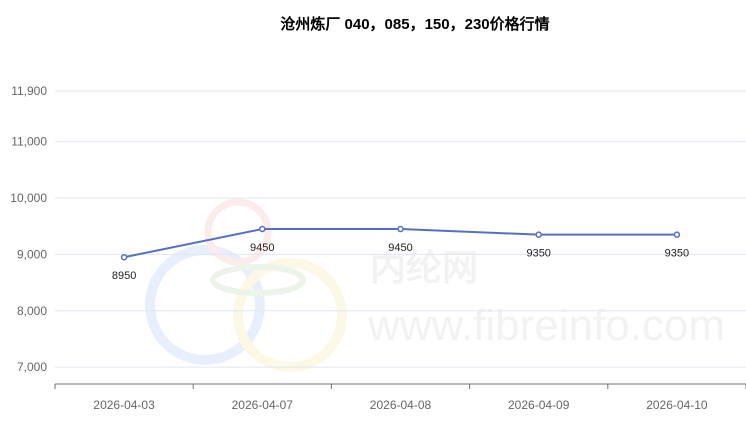 The width and height of the screenshot is (746, 427). I want to click on data-label: 8950, so click(124, 276).